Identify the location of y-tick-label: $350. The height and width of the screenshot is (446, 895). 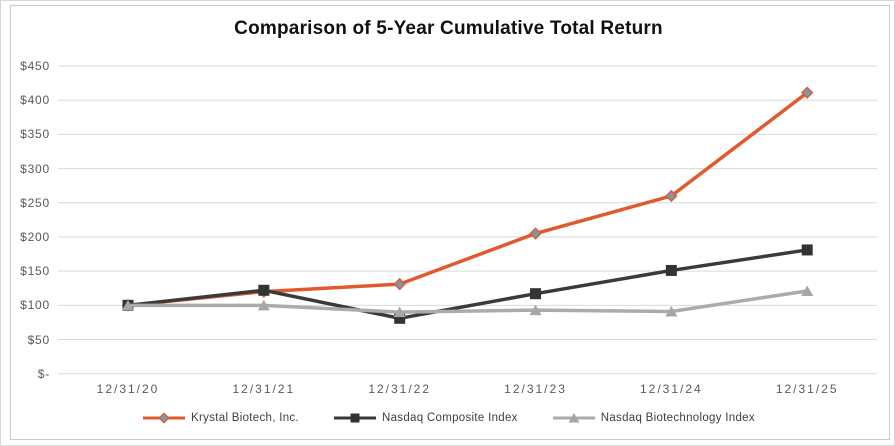
(35, 134).